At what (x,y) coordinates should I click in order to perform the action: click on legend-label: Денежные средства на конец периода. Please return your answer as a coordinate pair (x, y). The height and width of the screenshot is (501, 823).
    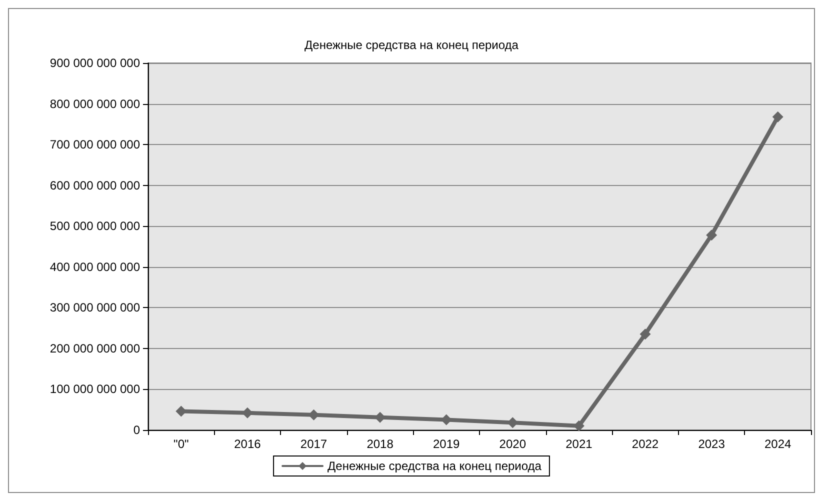
    Looking at the image, I should click on (435, 466).